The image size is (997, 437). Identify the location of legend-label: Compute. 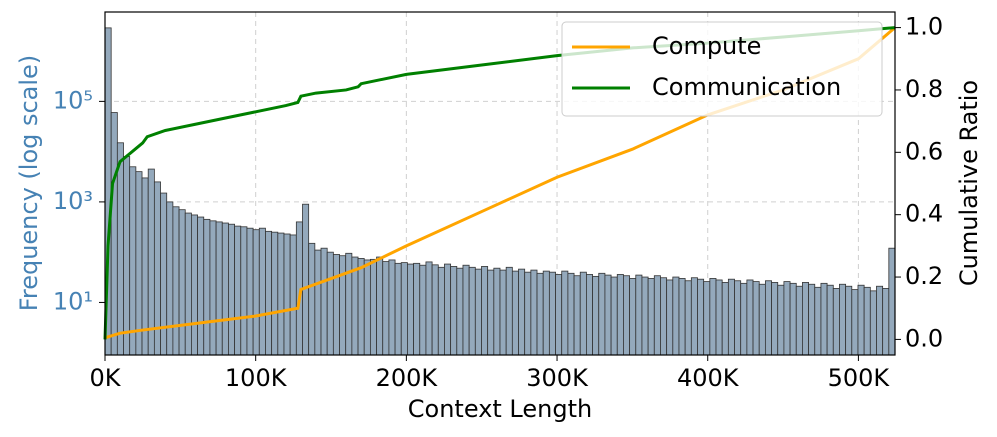
(706, 46).